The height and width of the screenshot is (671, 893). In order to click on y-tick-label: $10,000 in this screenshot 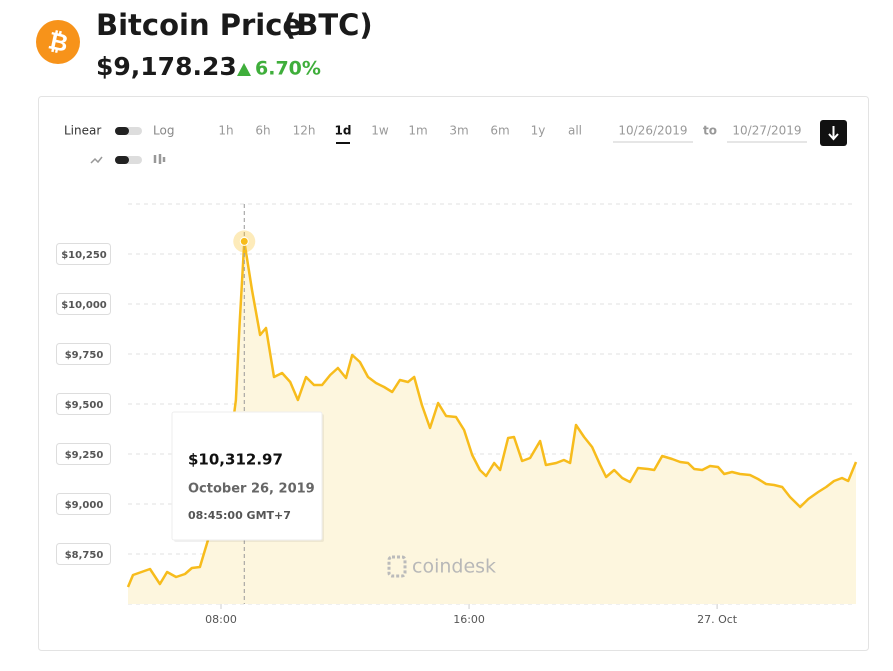, I will do `click(84, 305)`.